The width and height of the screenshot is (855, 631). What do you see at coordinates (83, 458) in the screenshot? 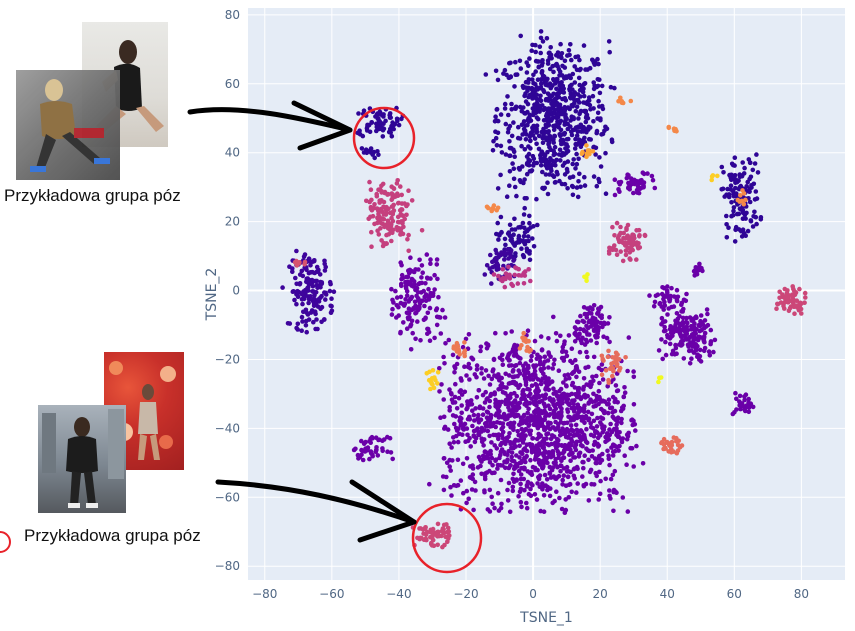
I see `person-figure-icon` at bounding box center [83, 458].